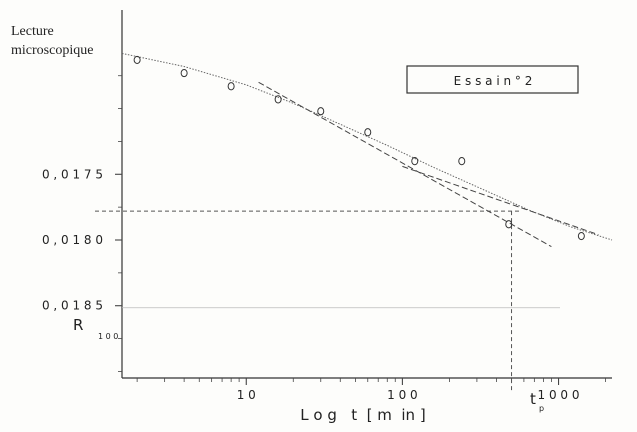  Describe the element at coordinates (32, 31) in the screenshot. I see `y-axis-label-line1: Lecture` at that location.